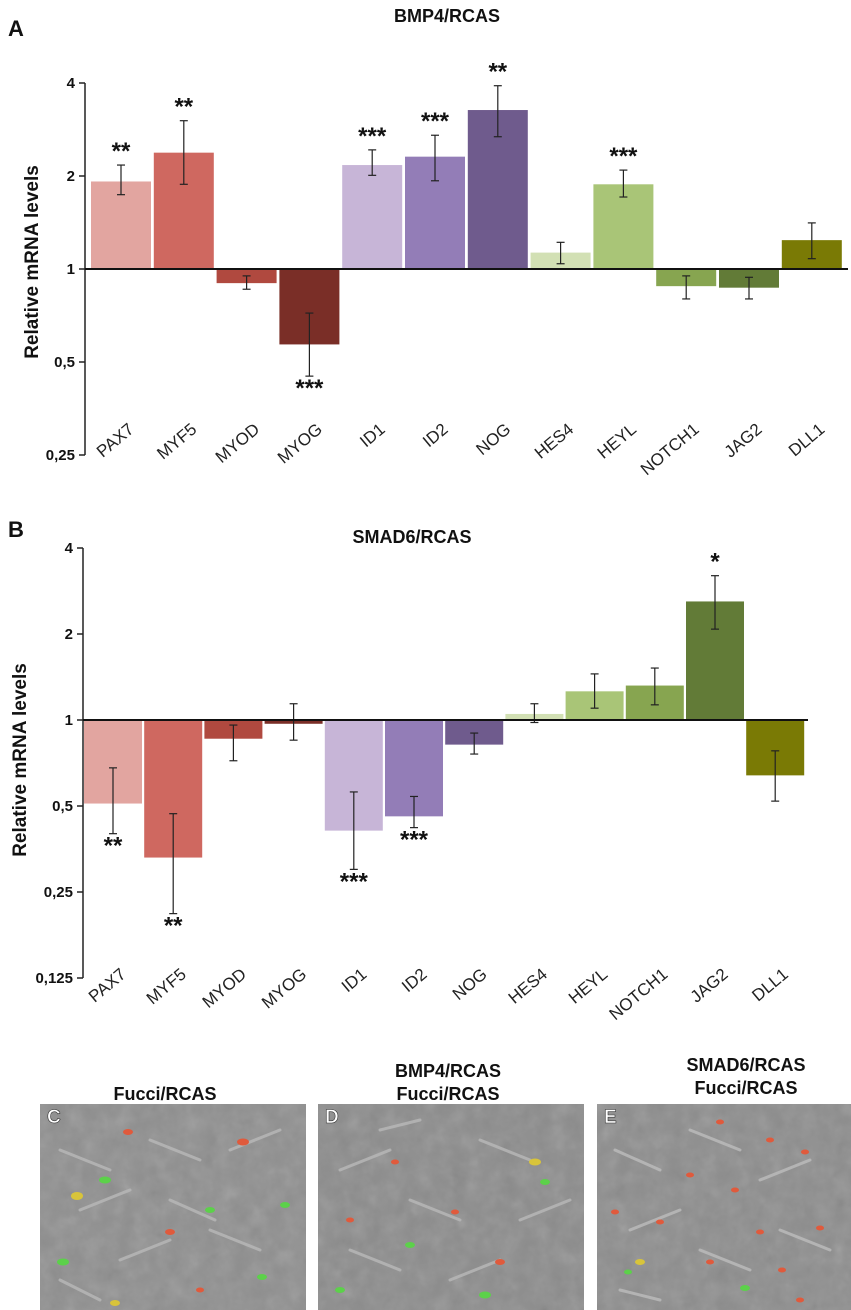 The width and height of the screenshot is (851, 1310). I want to click on significance-nog: **, so click(497, 72).